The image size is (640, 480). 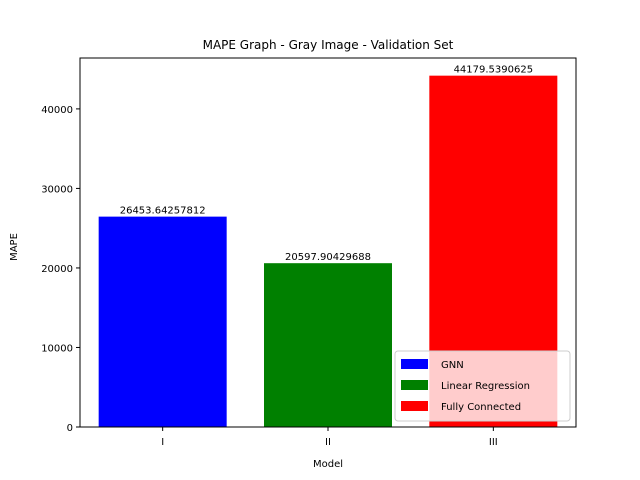 What do you see at coordinates (452, 365) in the screenshot?
I see `legend-label-1: GNN` at bounding box center [452, 365].